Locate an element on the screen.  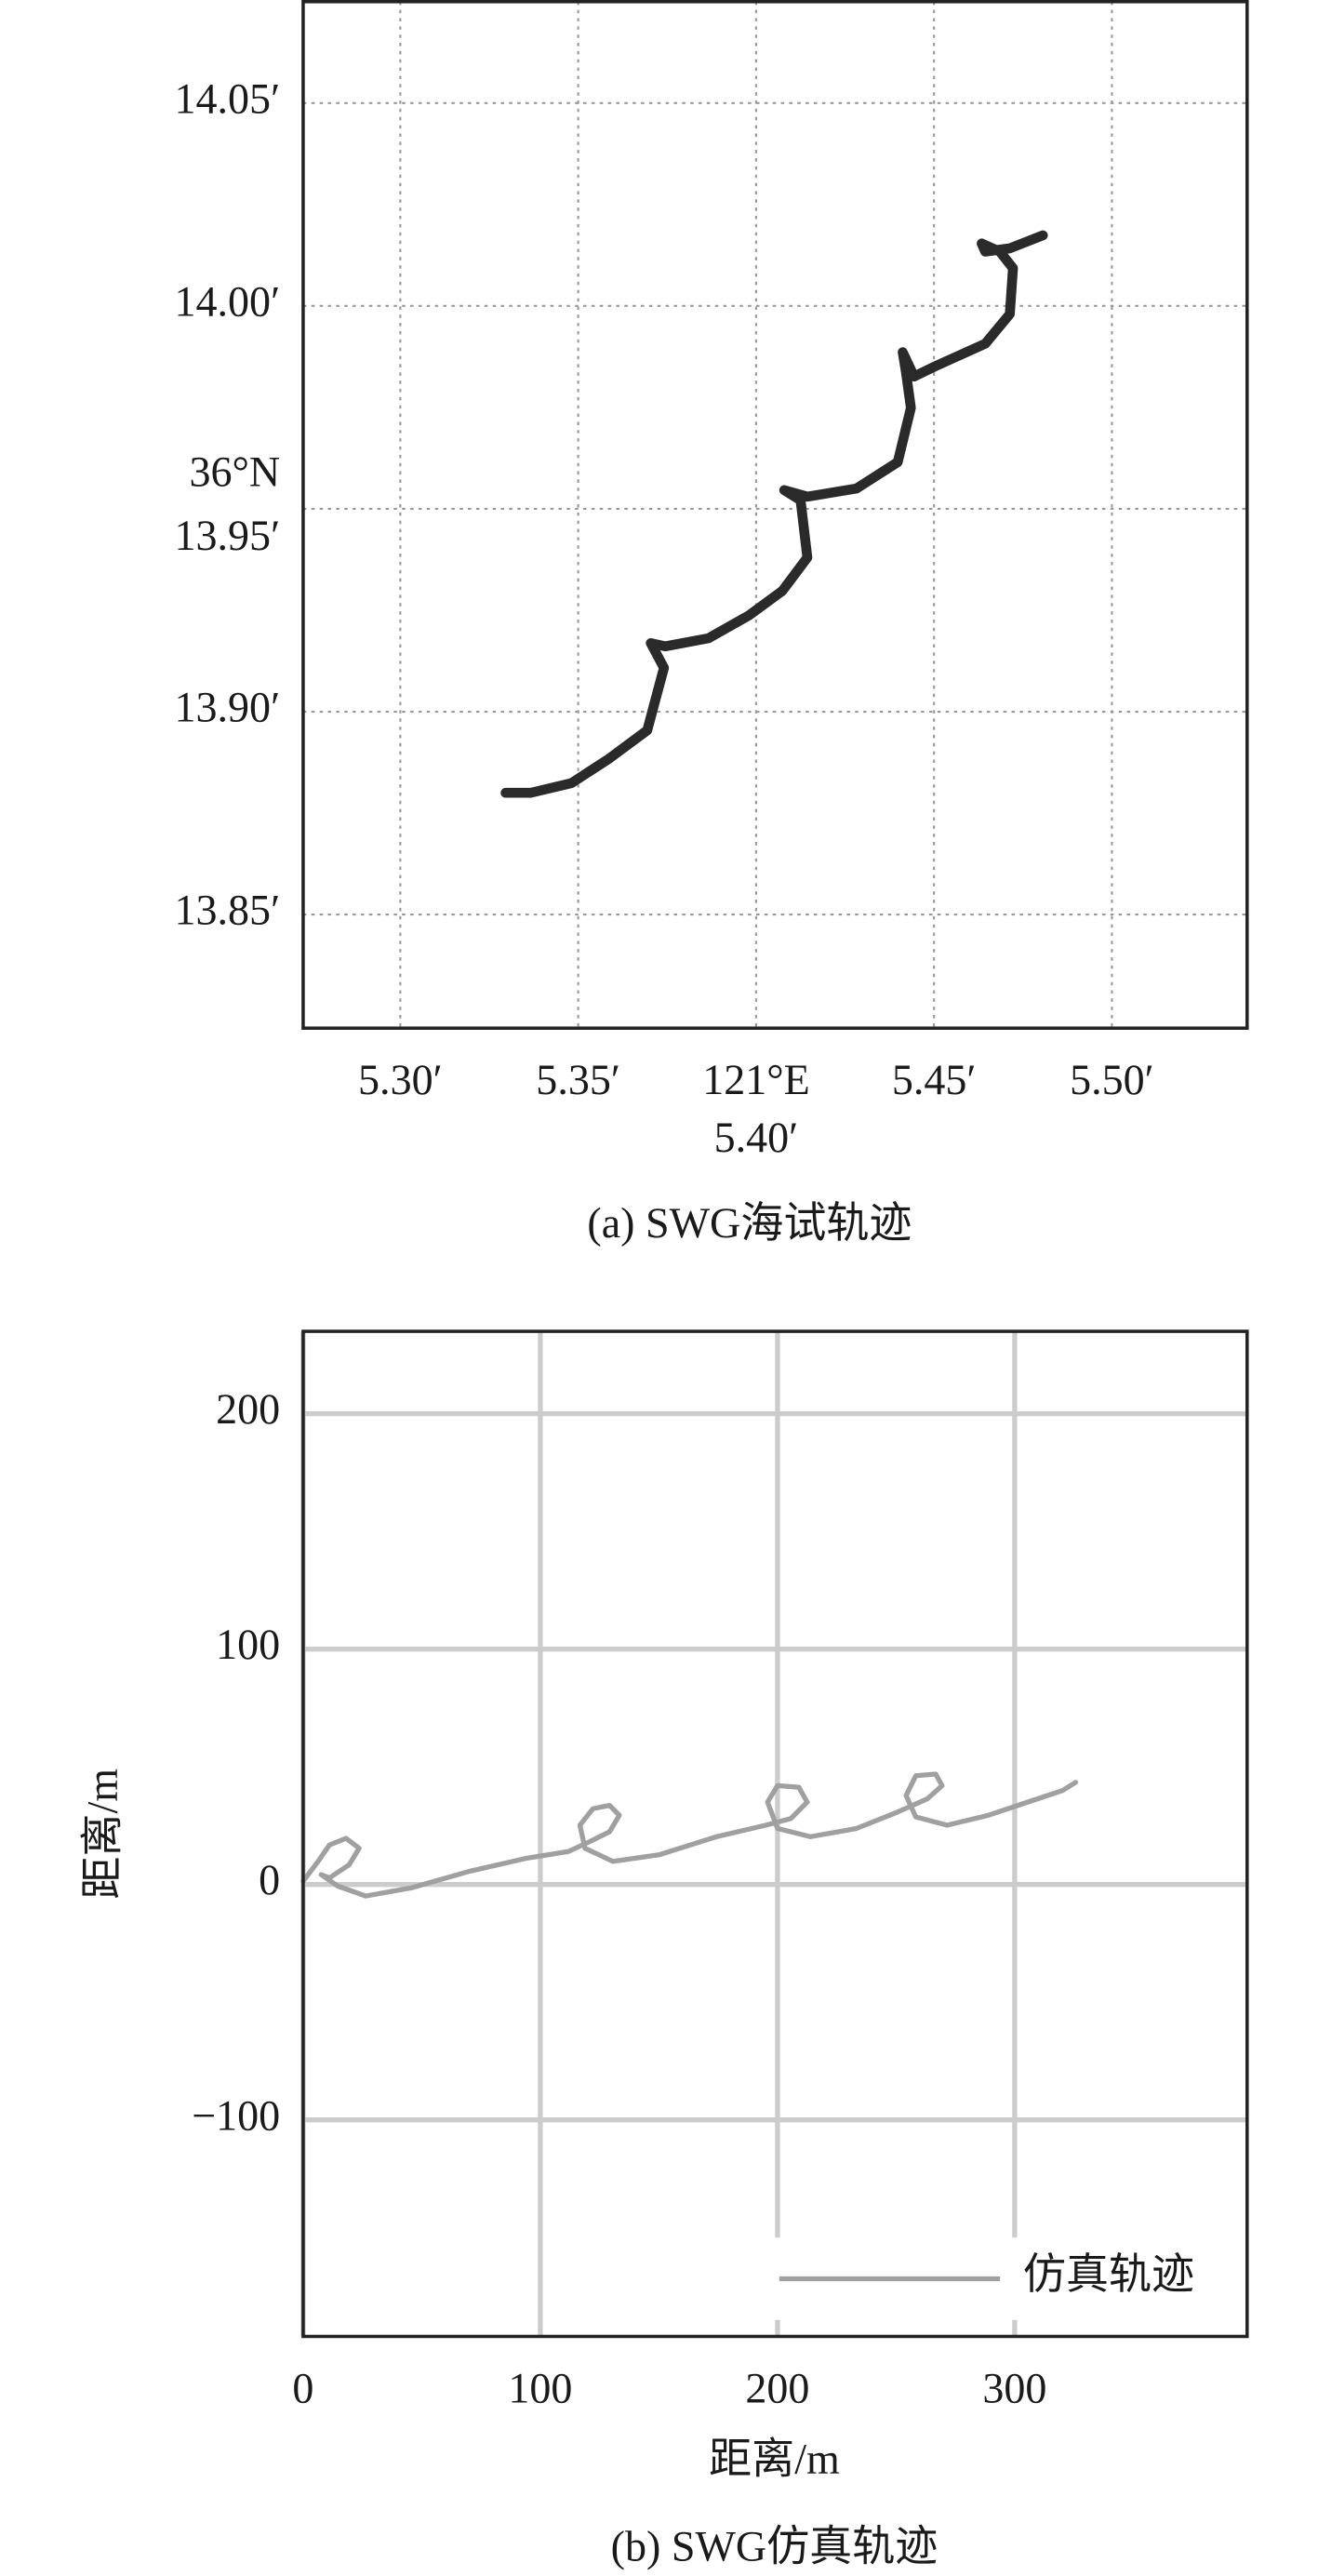
y-tick-label: 14.05′ is located at coordinates (227, 98).